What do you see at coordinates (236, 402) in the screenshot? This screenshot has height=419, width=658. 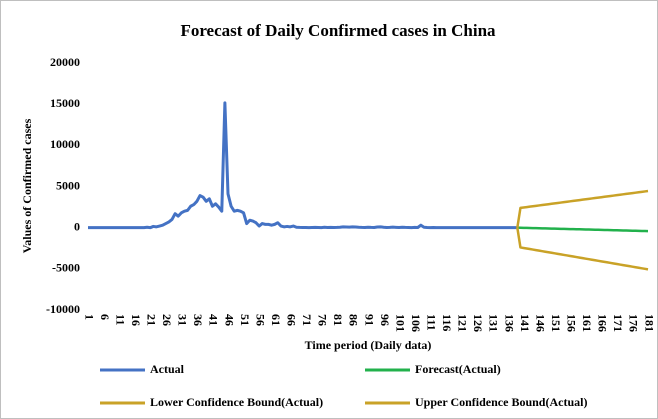 I see `legend-label: Lower Confidence Bound(Actual)` at bounding box center [236, 402].